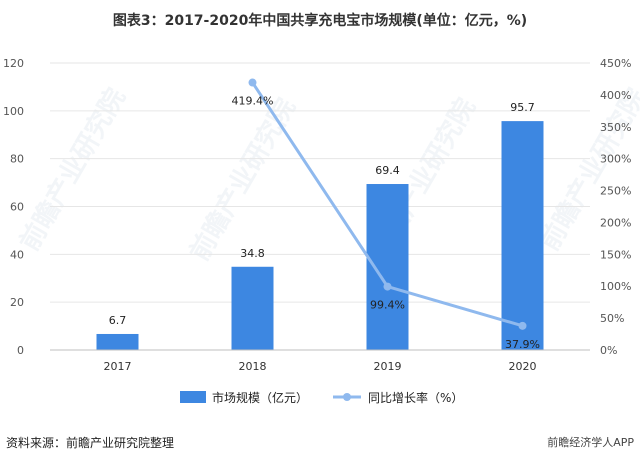  Describe the element at coordinates (615, 254) in the screenshot. I see `y-right-tick-label: 150%` at that location.